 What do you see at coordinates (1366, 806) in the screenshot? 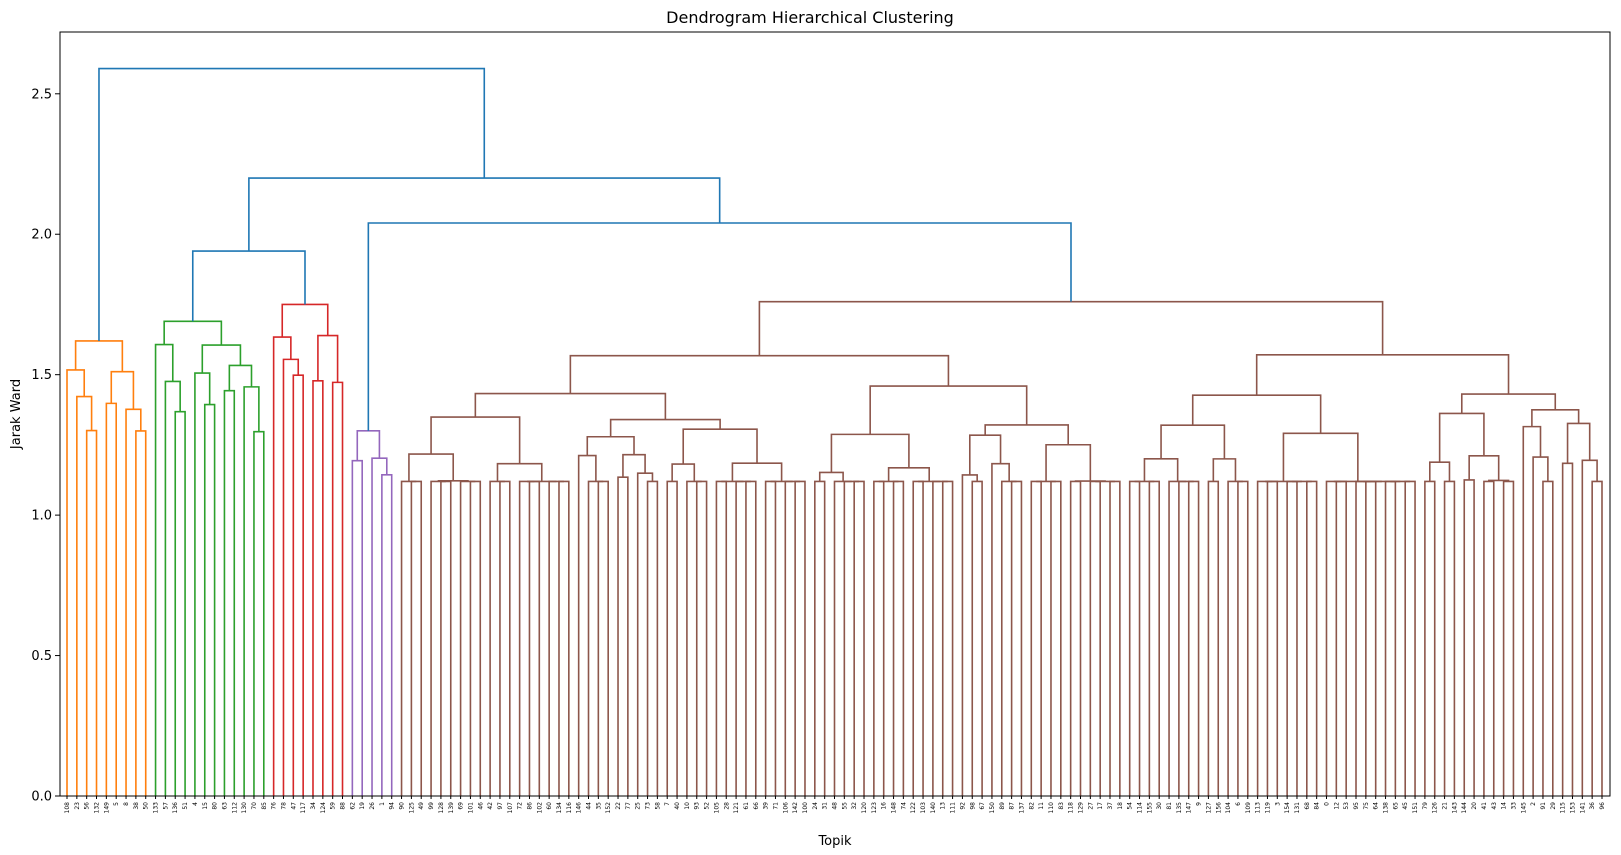
I see `leaf-label: 75` at bounding box center [1366, 806].